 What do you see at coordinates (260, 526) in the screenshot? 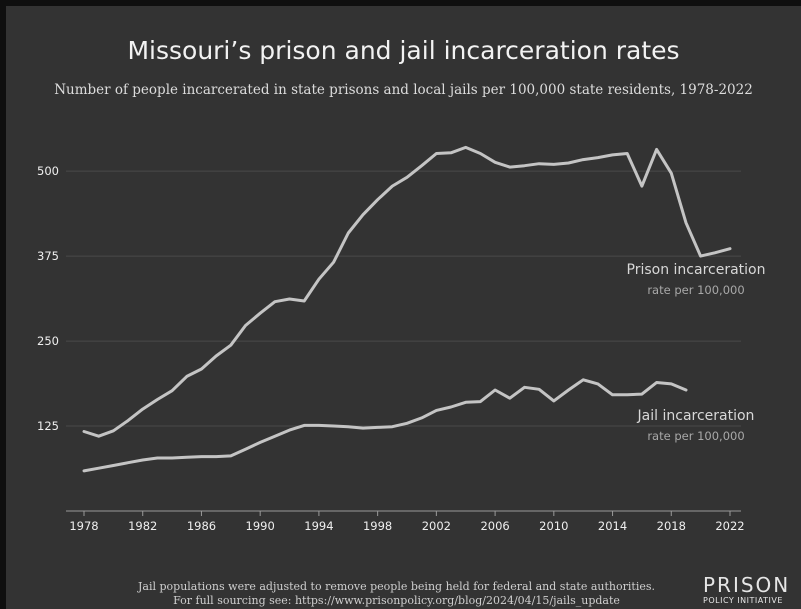
I see `x-tick-label: 1990` at bounding box center [260, 526].